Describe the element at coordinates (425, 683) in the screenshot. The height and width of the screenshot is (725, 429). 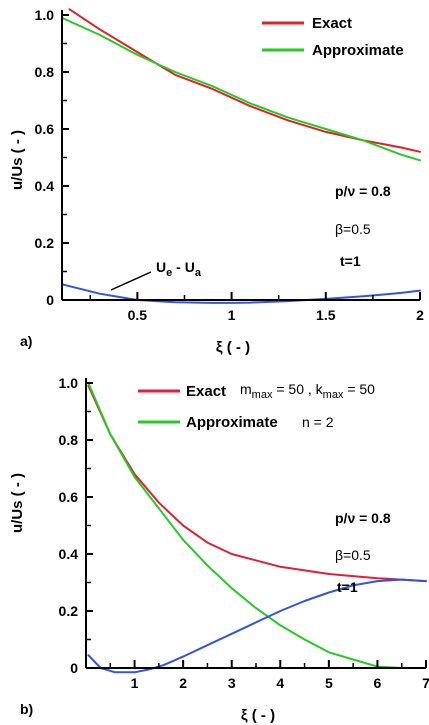
I see `chart-b-x-tick-label: 7` at that location.